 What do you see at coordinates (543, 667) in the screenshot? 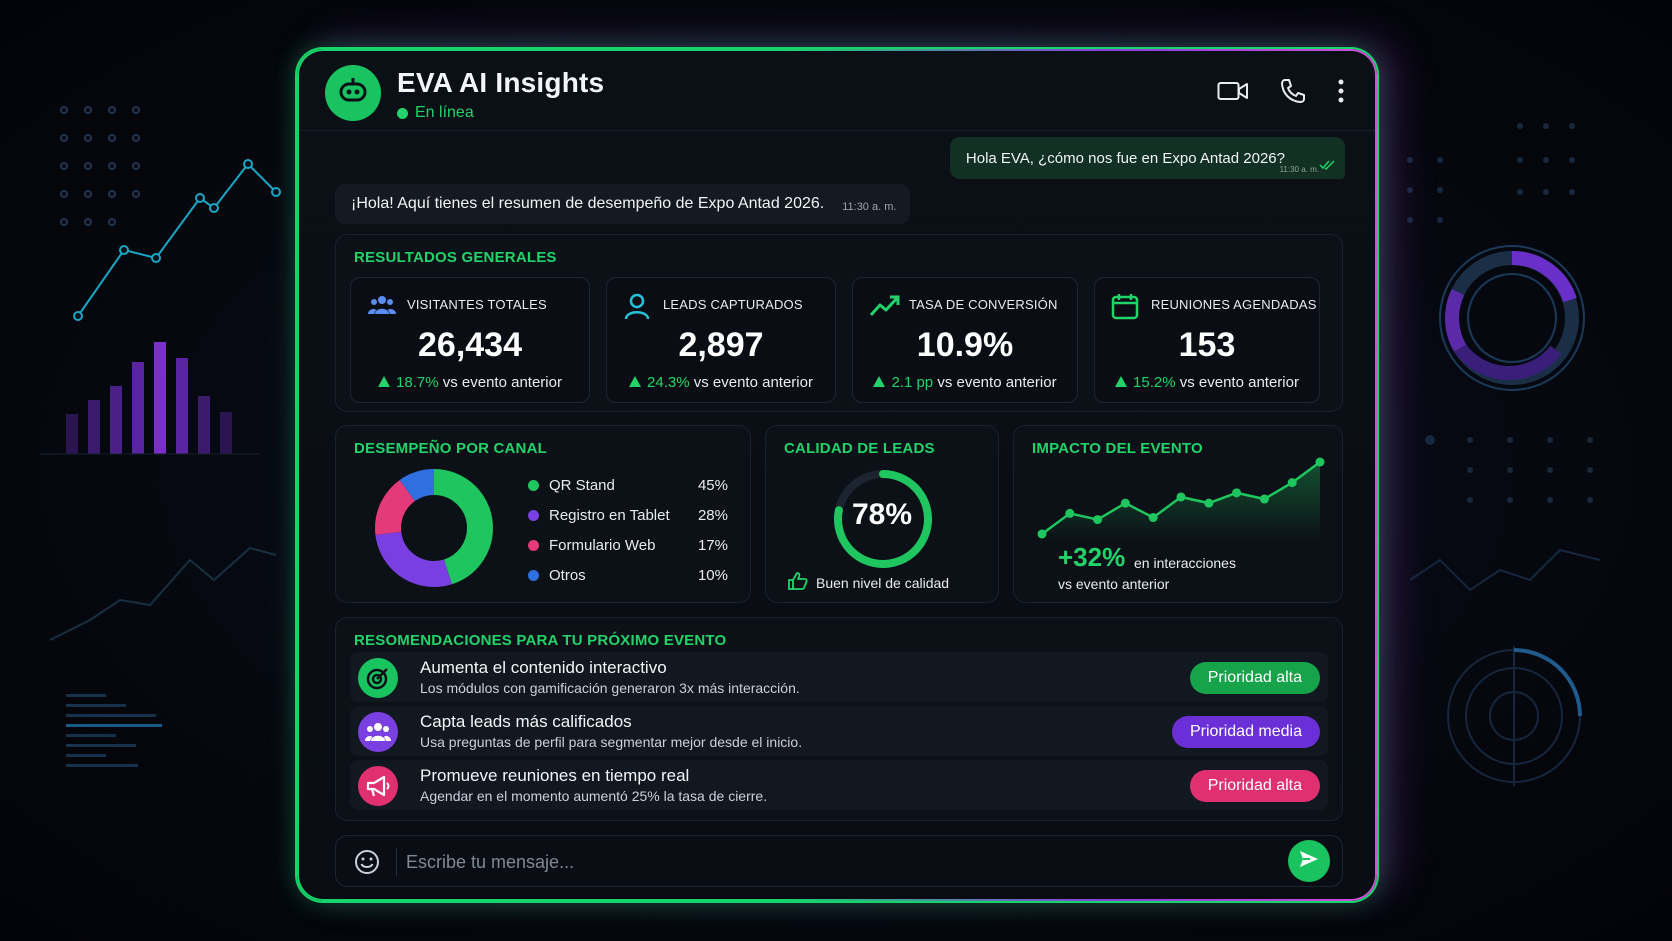
I see `recommendation-title: Aumenta el contenido interactivo` at bounding box center [543, 667].